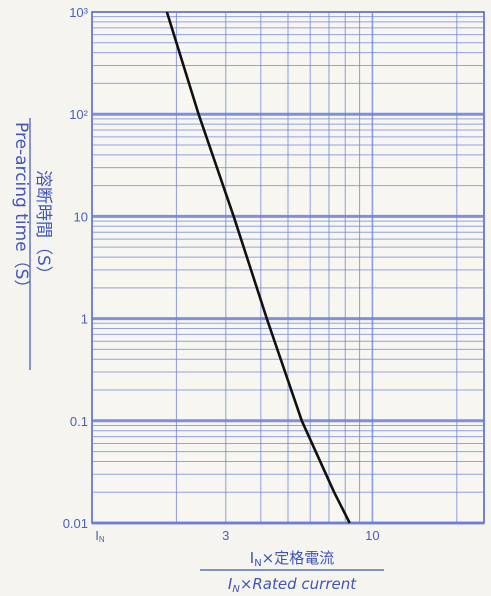  Describe the element at coordinates (76, 268) in the screenshot. I see `y-tick-labels: 0.01 0.1 1 10 10² 10³` at that location.